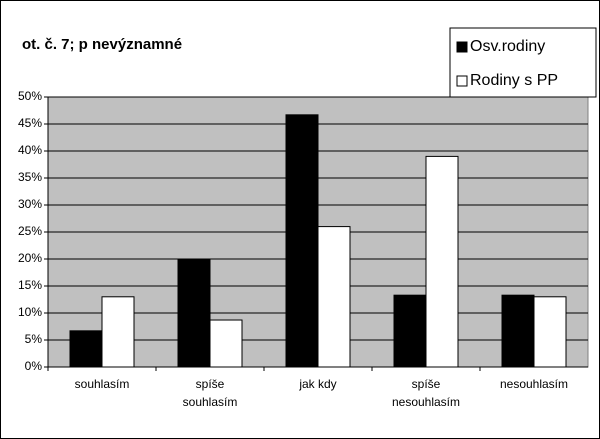 This screenshot has height=439, width=600. What do you see at coordinates (30, 231) in the screenshot?
I see `y-tick-label: 25%` at bounding box center [30, 231].